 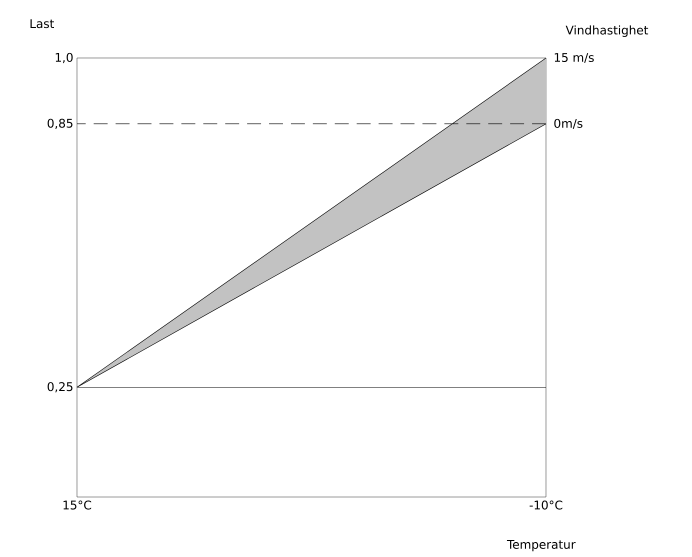 I want to click on x-tick-label: -10°C, so click(x=546, y=505).